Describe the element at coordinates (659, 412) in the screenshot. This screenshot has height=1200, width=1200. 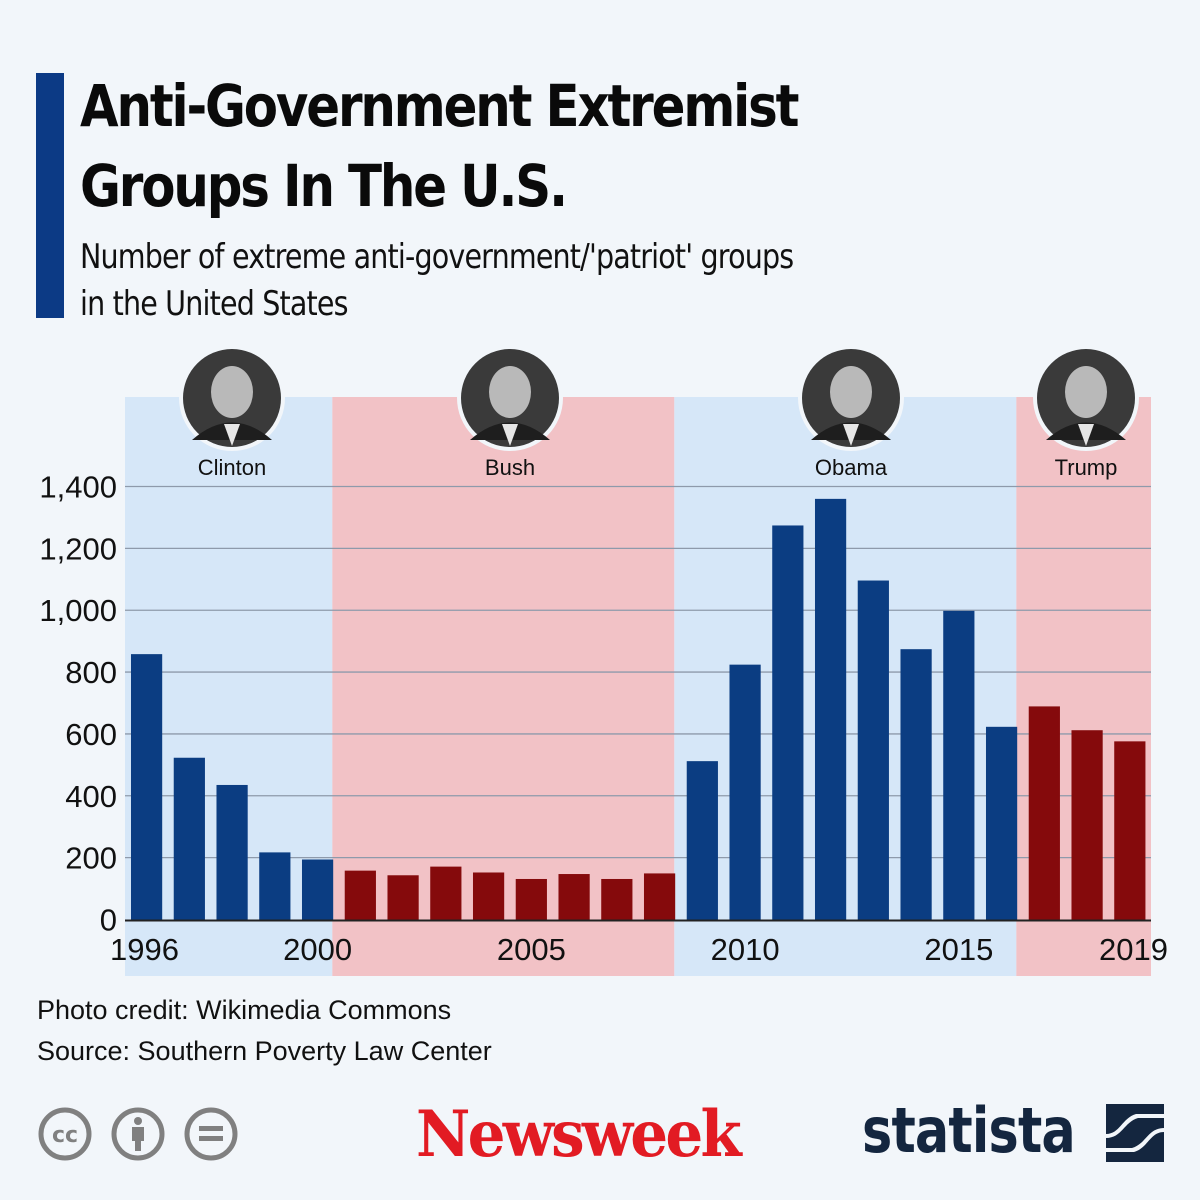
I see `president-portraits: Clinton Bush Obama Trump` at that location.